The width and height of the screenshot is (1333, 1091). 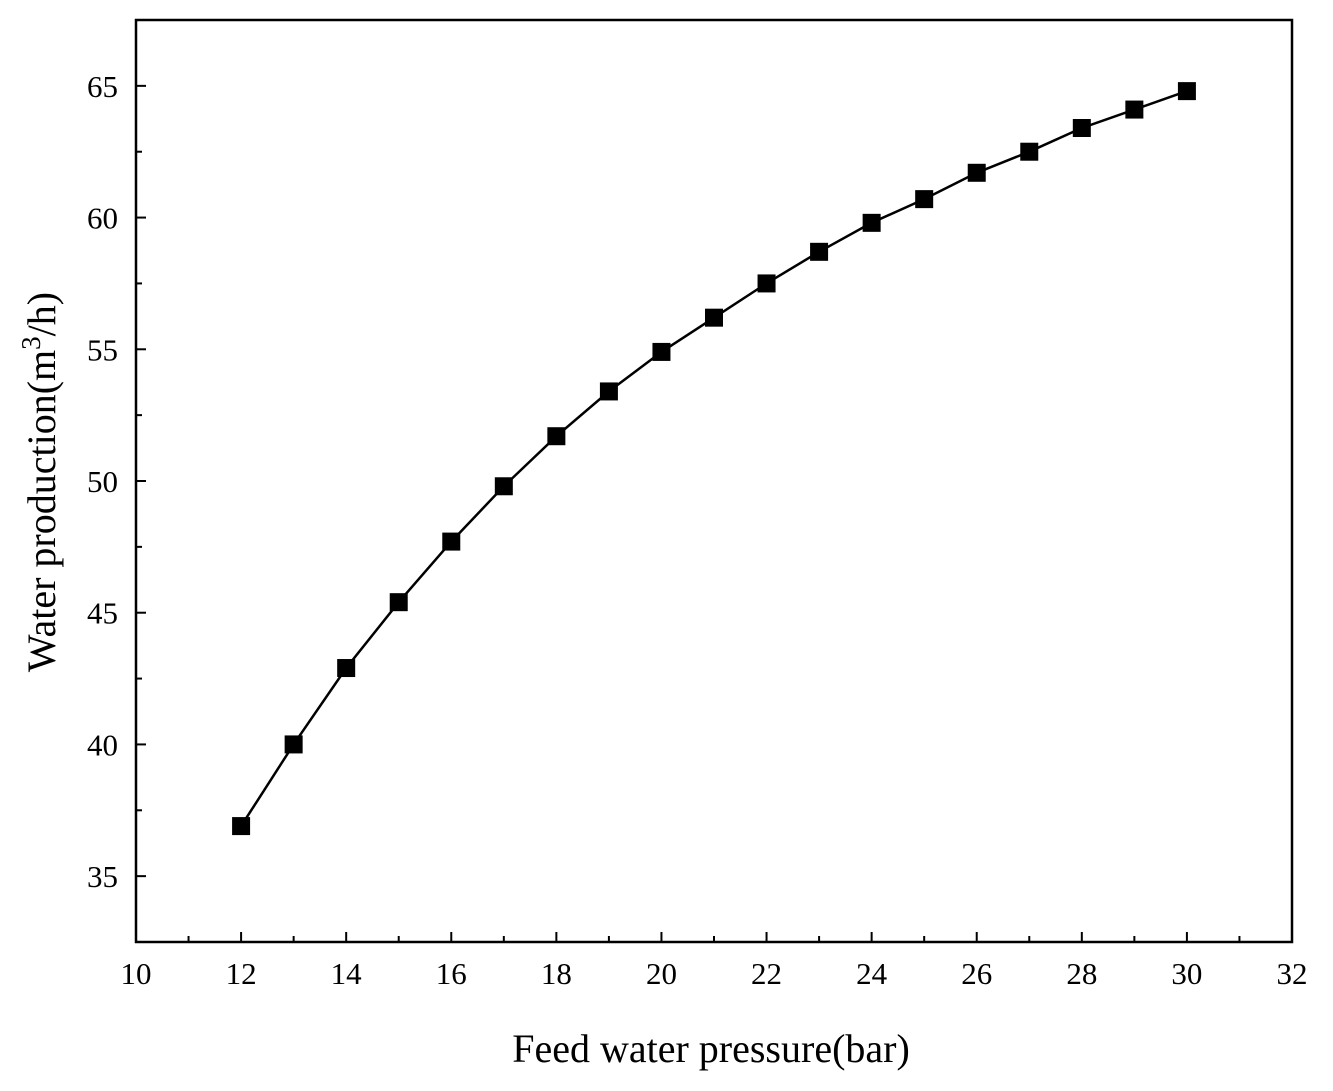 What do you see at coordinates (711, 1048) in the screenshot?
I see `x-axis-title: Feed water pressure(bar)` at bounding box center [711, 1048].